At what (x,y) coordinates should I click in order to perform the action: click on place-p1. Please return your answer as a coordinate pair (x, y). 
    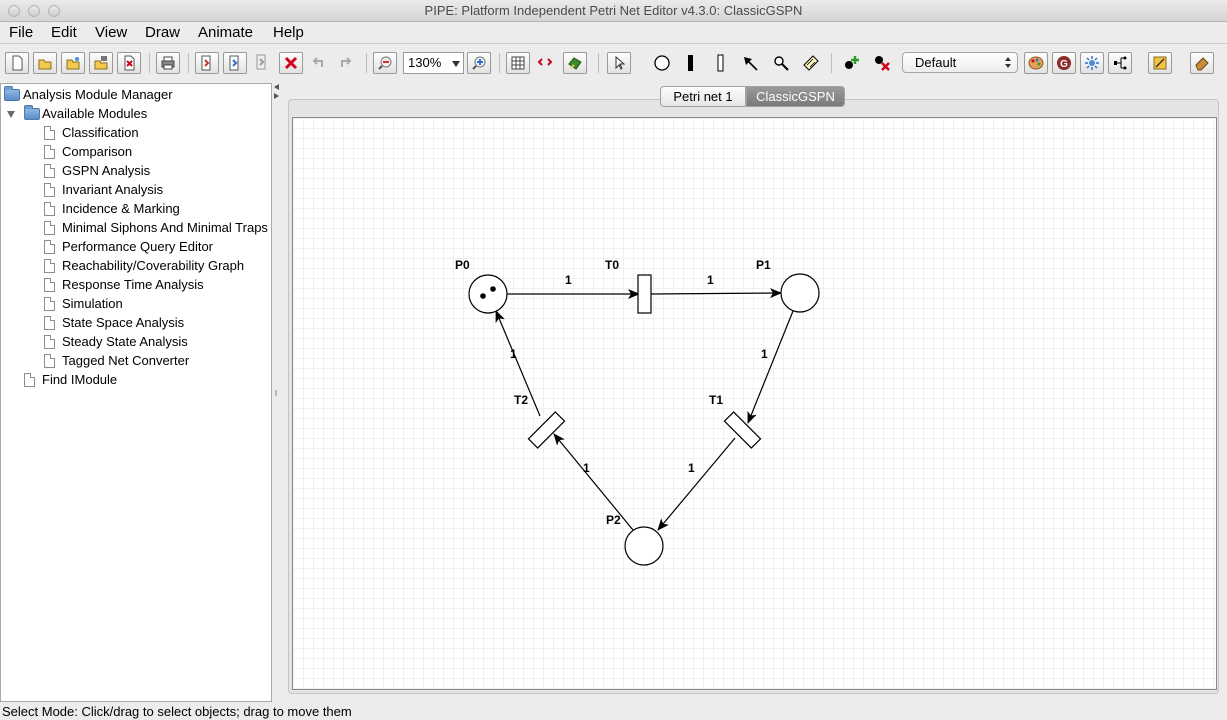
    Looking at the image, I should click on (800, 293).